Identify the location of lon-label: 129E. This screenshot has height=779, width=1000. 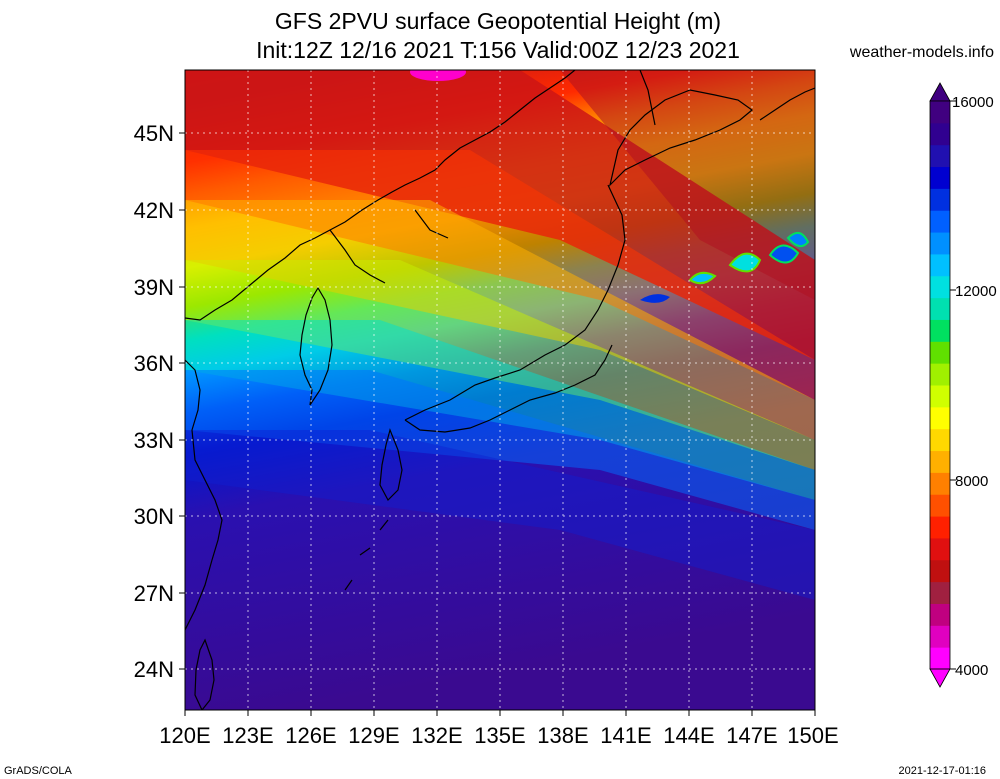
(373, 735).